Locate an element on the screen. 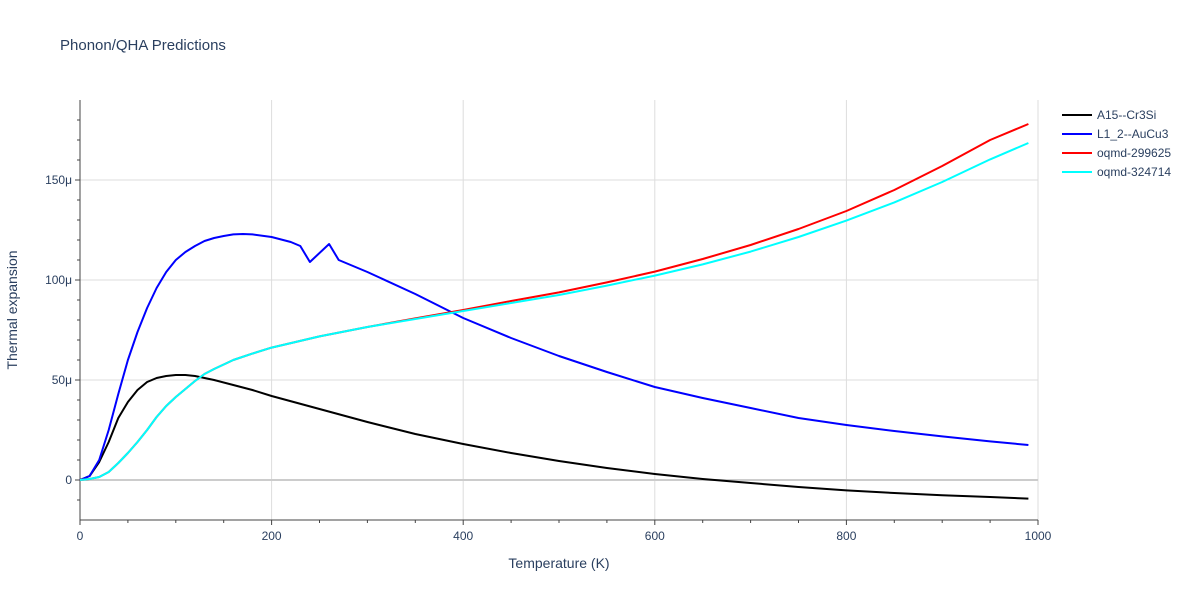 The height and width of the screenshot is (600, 1200). y-tick-label: 150μ is located at coordinates (58, 180).